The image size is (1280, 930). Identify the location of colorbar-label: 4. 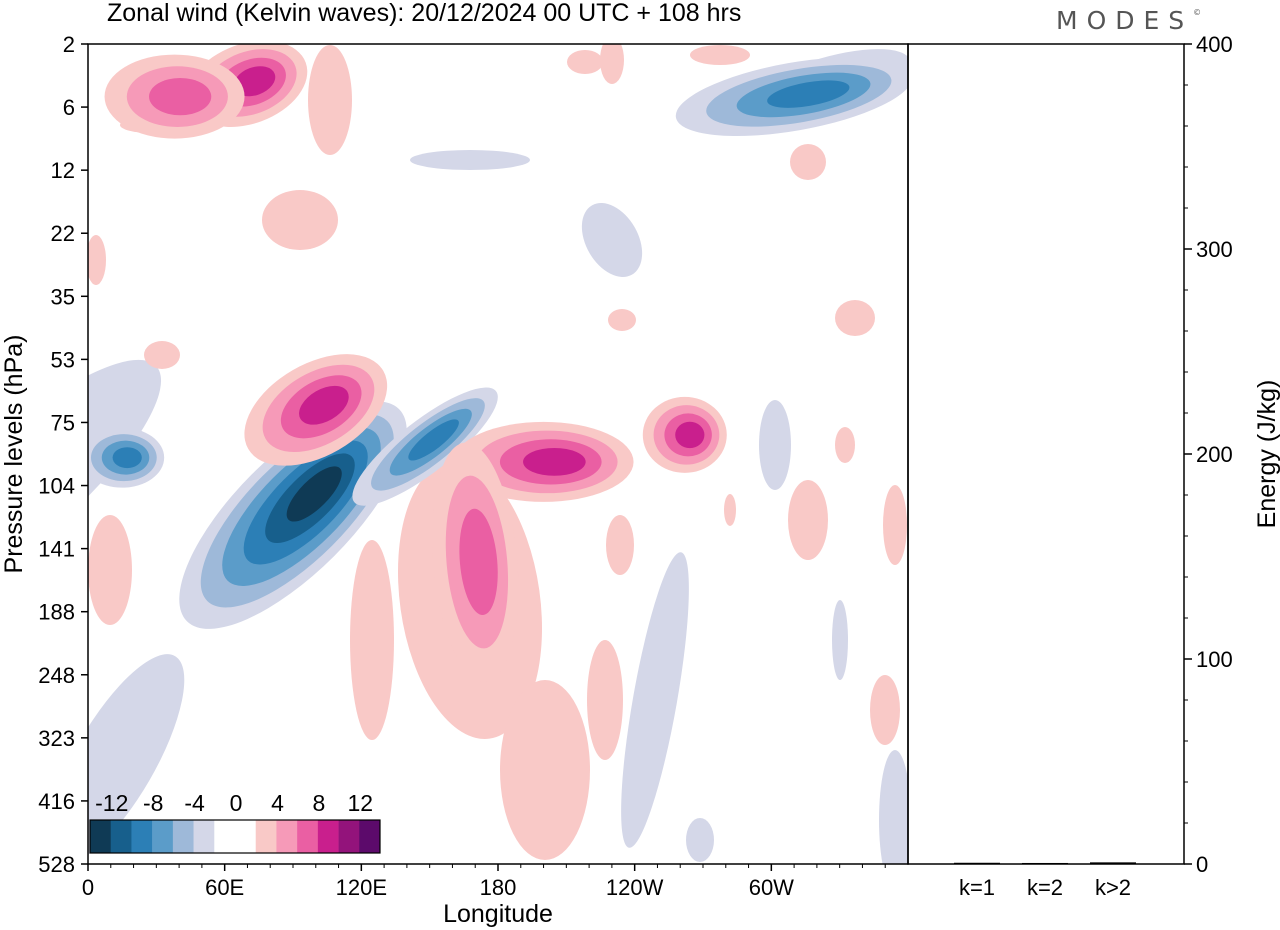
(277, 803).